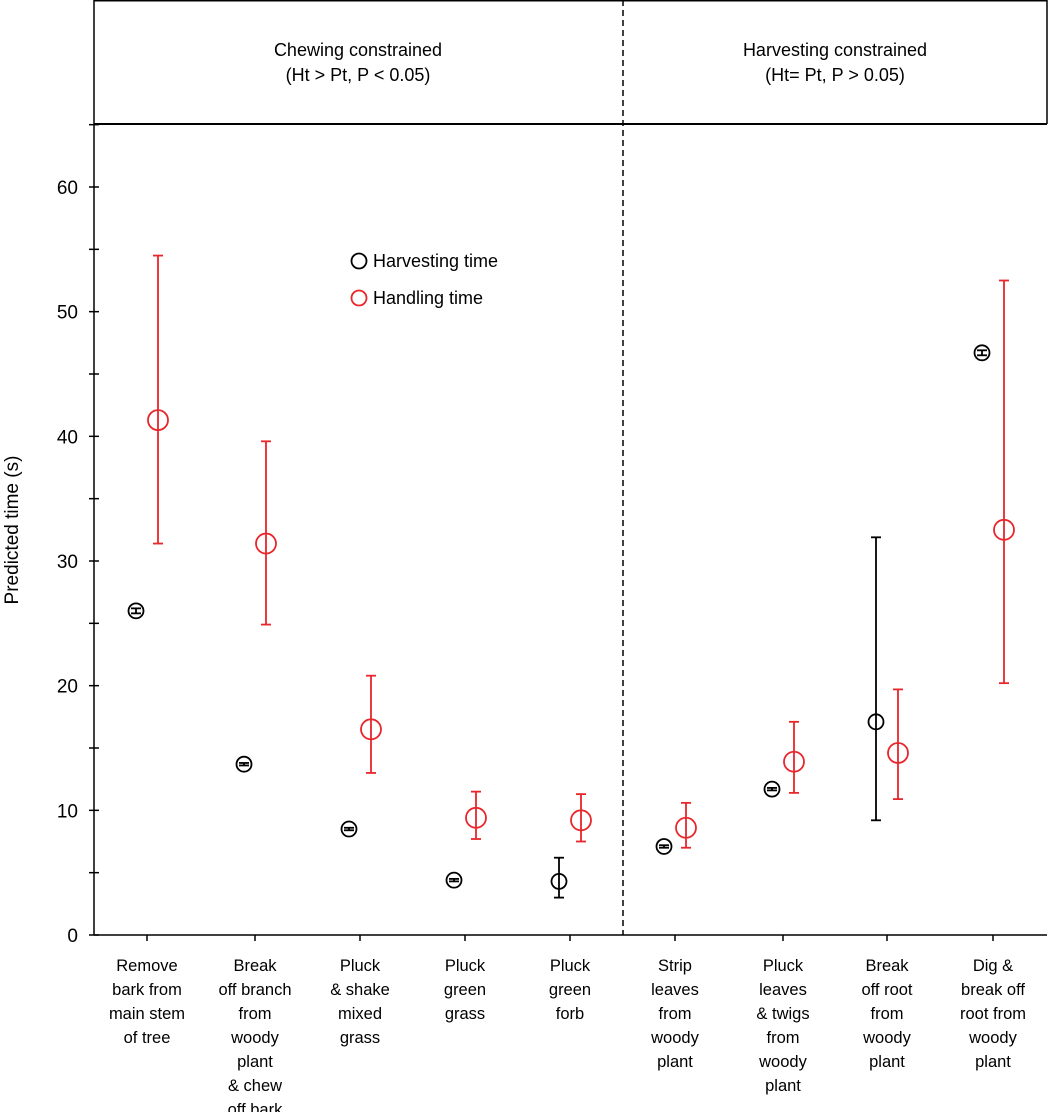  What do you see at coordinates (435, 261) in the screenshot?
I see `legend-label-harvesting: Harvesting time` at bounding box center [435, 261].